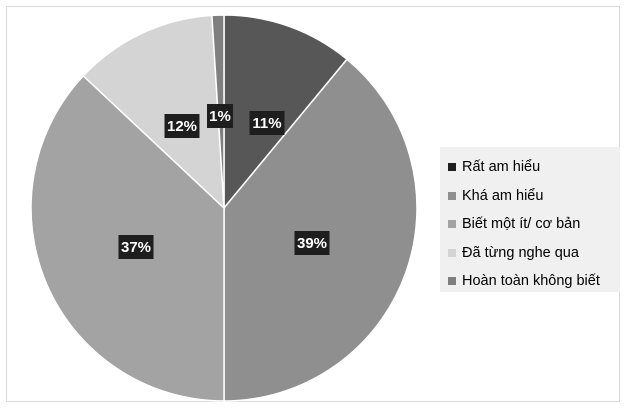  I want to click on legend-item-2: Khá am hiểu, so click(534, 196).